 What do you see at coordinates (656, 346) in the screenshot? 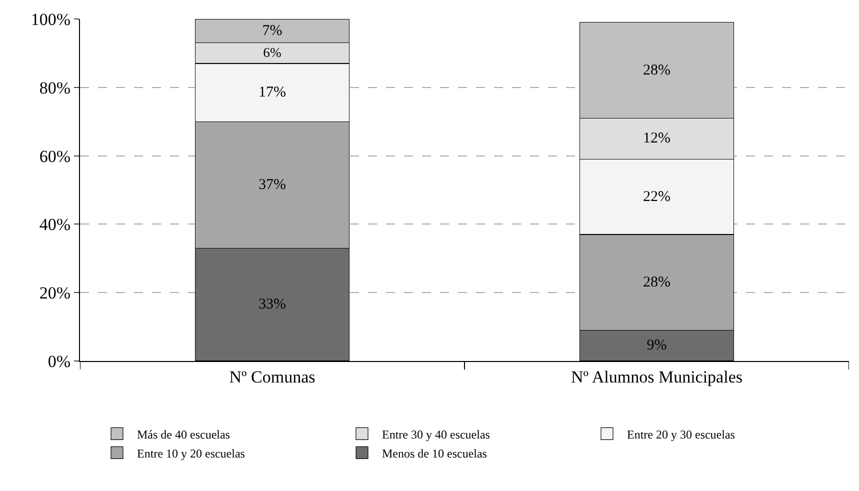
I see `data-label: 9%` at bounding box center [656, 346].